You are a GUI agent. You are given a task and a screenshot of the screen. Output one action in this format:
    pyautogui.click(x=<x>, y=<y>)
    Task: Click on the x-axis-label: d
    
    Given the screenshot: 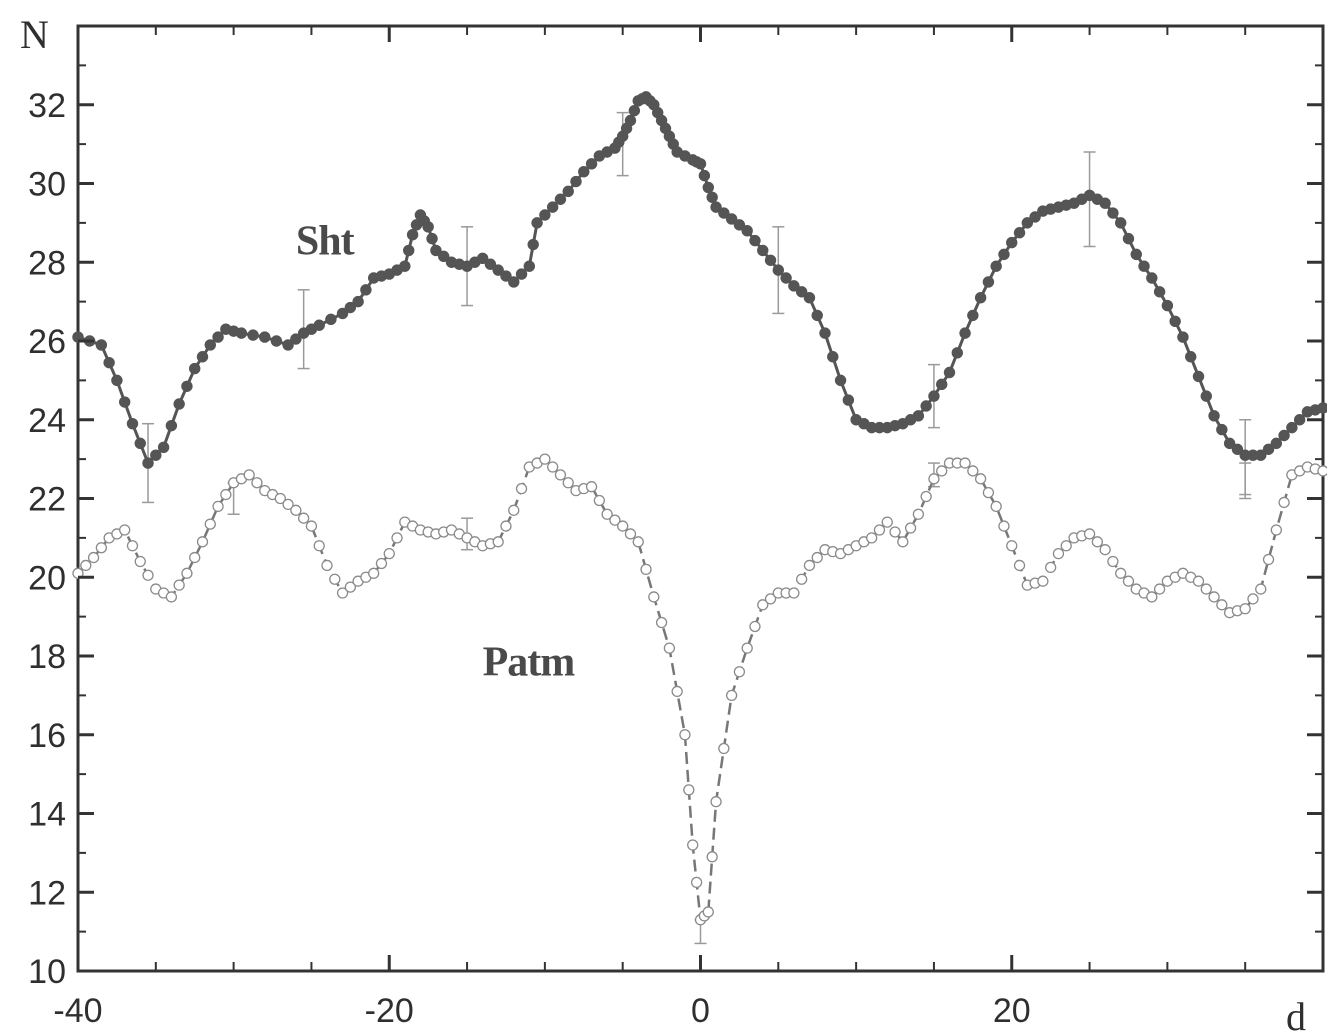 What is the action you would take?
    pyautogui.click(x=1296, y=1014)
    